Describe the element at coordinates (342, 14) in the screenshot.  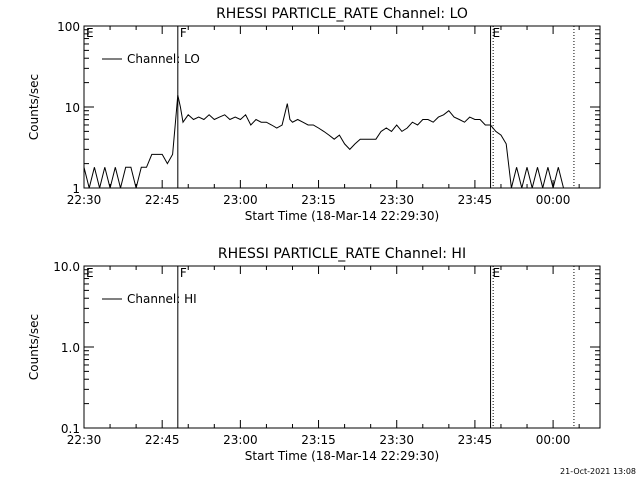
I see `chart-title: RHESSI PARTICLE_RATE Channel: LO` at that location.